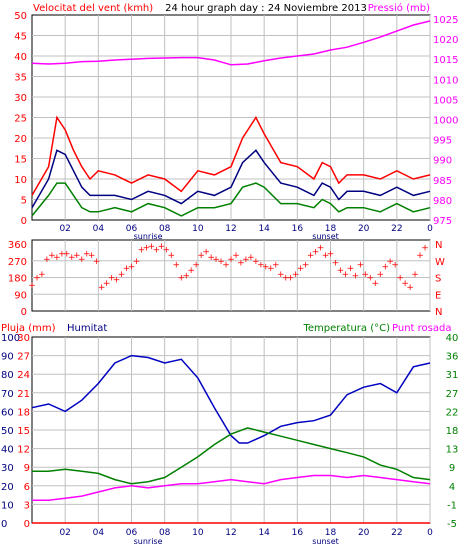  Describe the element at coordinates (442, 161) in the screenshot. I see `pressure-tick-label: 990` at that location.